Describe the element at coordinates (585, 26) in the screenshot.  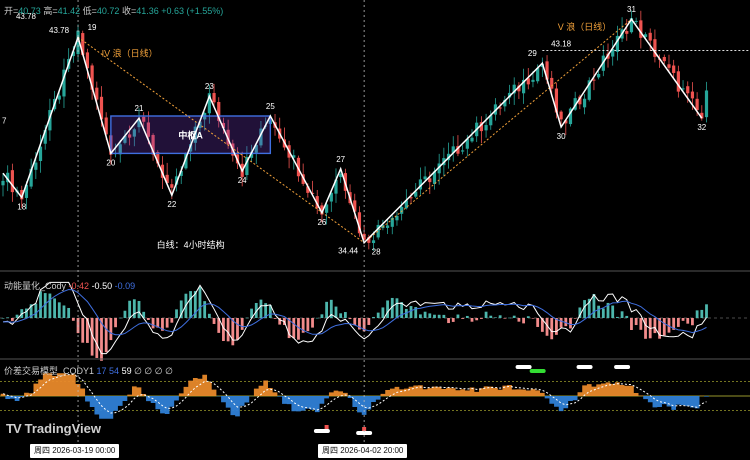
I see `wave5-label: V 浪（日线）` at that location.